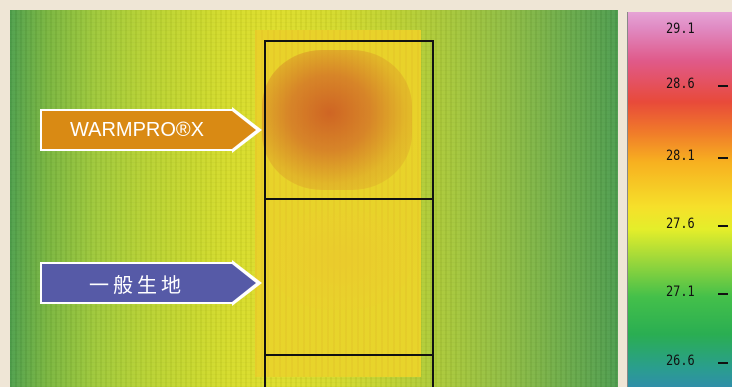 The height and width of the screenshot is (387, 732). I want to click on scale-tick: 26.6, so click(680, 363).